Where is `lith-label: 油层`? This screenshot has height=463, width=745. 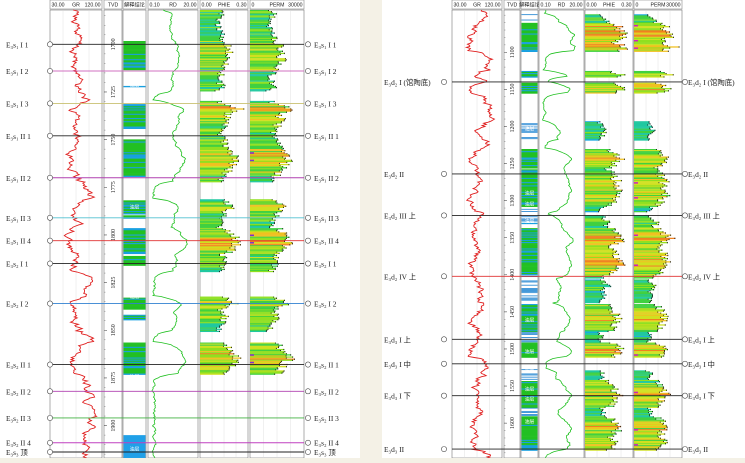 lith-label: 油层 is located at coordinates (135, 418).